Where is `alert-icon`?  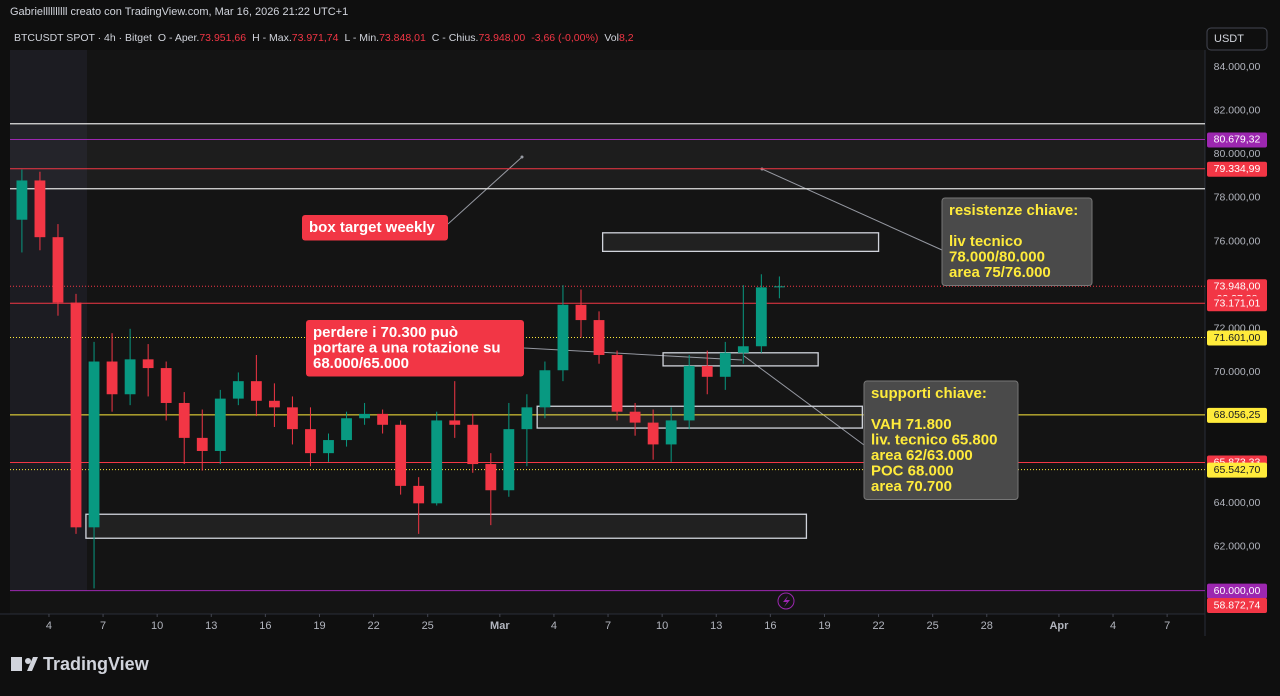 alert-icon is located at coordinates (786, 601).